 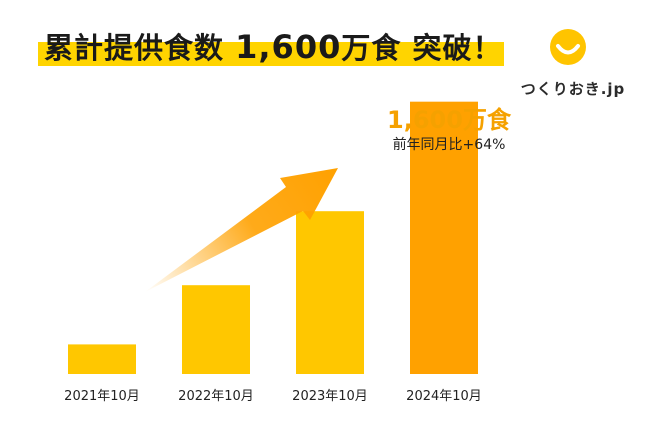 What do you see at coordinates (216, 396) in the screenshot?
I see `x-tick-label: 2022年10月` at bounding box center [216, 396].